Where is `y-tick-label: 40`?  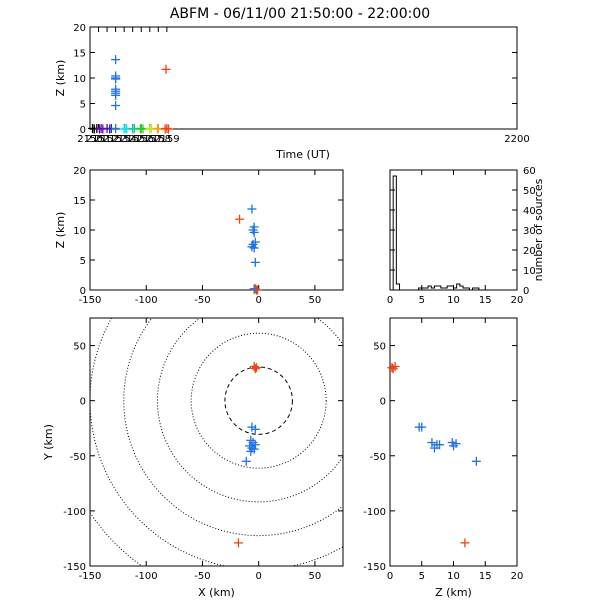 y-tick-label: 40 is located at coordinates (529, 211).